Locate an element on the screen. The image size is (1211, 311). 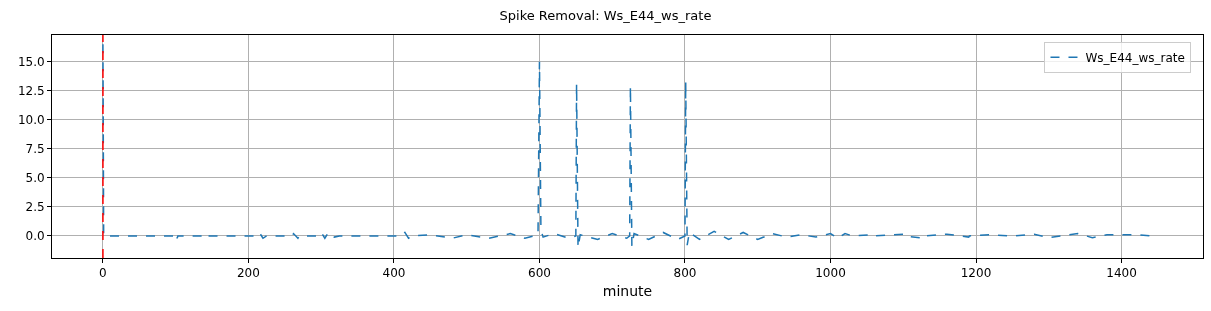
y-tick-label: 15.0 is located at coordinates (31, 61).